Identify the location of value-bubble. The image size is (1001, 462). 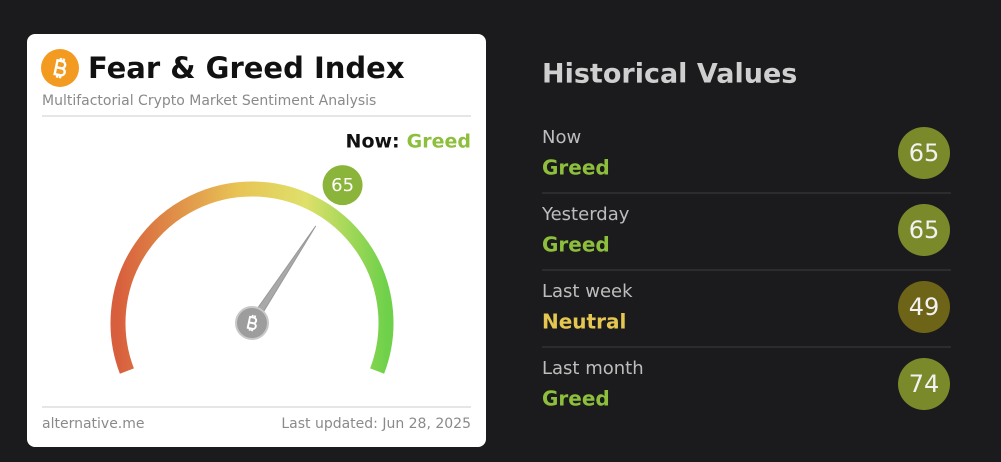
(342, 185).